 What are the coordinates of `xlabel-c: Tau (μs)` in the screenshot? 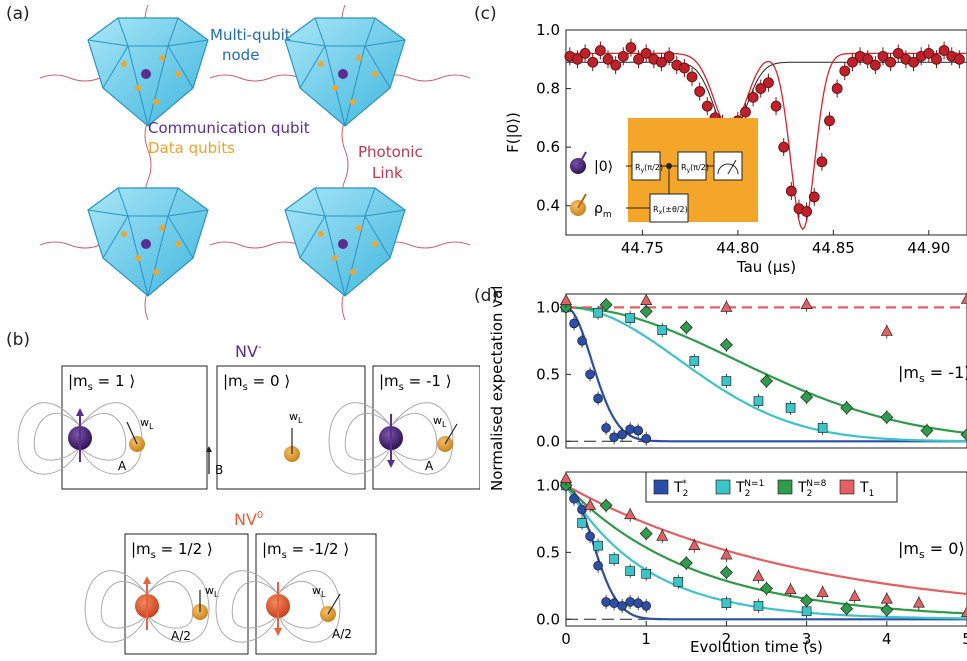 It's located at (766, 267).